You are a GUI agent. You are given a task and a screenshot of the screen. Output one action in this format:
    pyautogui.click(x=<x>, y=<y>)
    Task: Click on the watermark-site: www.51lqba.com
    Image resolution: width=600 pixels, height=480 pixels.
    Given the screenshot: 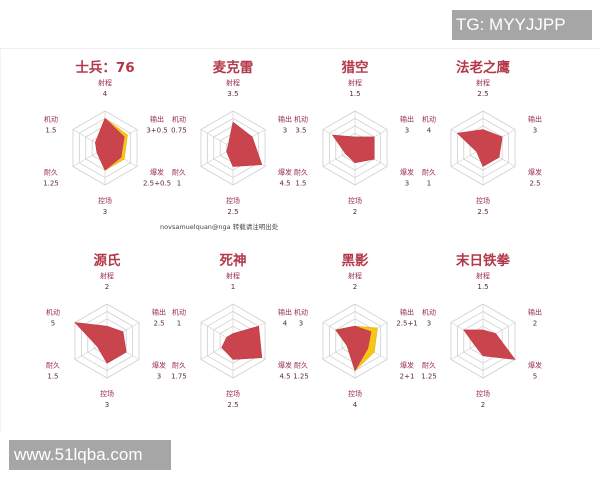 What is the action you would take?
    pyautogui.click(x=90, y=455)
    